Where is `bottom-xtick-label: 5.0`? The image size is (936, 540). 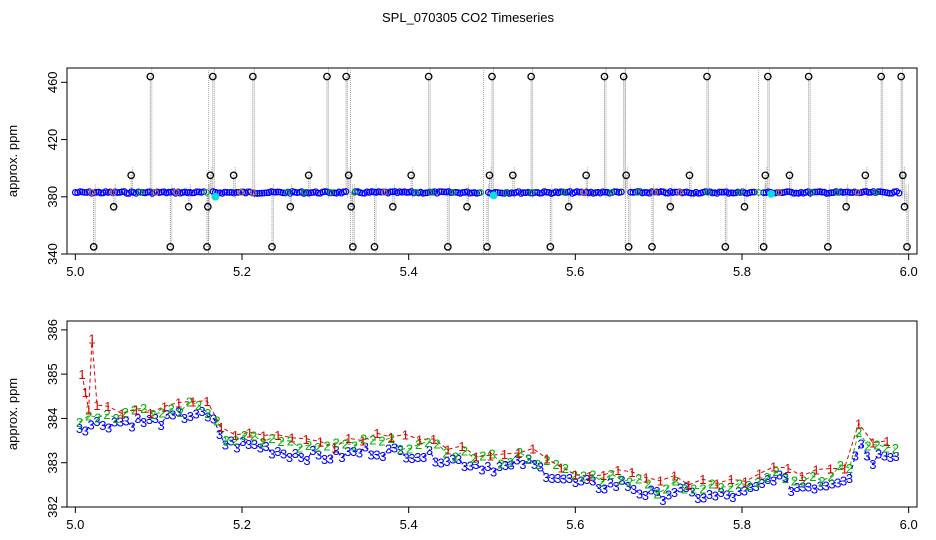 bottom-xtick-label: 5.0 is located at coordinates (75, 524).